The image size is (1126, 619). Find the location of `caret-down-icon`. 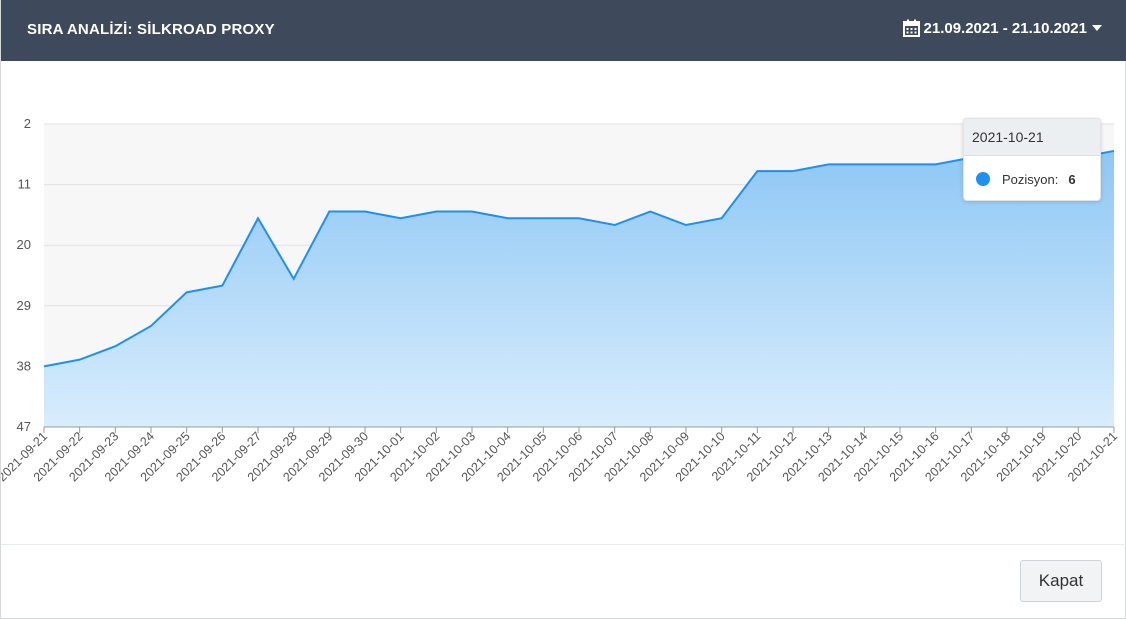

caret-down-icon is located at coordinates (1097, 28).